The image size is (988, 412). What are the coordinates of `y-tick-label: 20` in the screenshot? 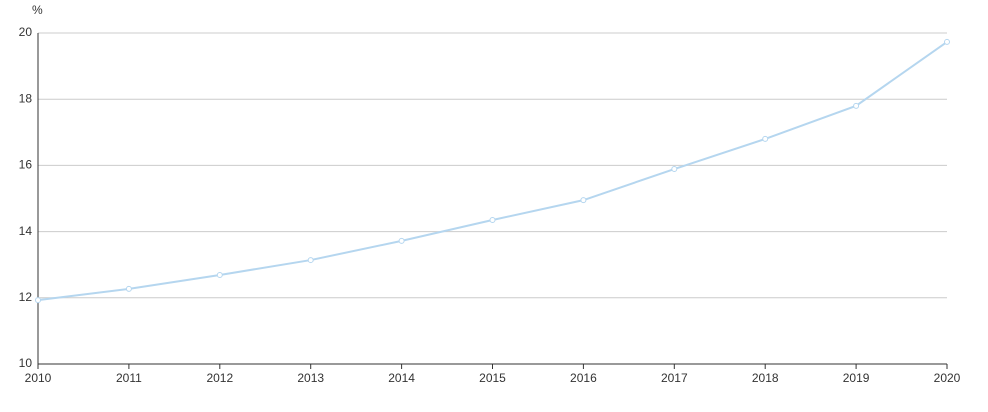 It's located at (26, 32).